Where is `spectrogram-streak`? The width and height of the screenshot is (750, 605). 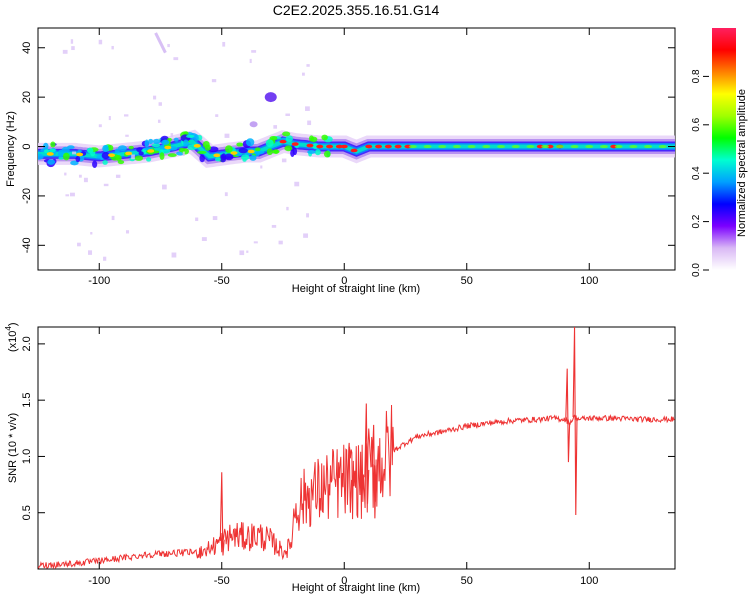
spectrogram-streak is located at coordinates (160, 43).